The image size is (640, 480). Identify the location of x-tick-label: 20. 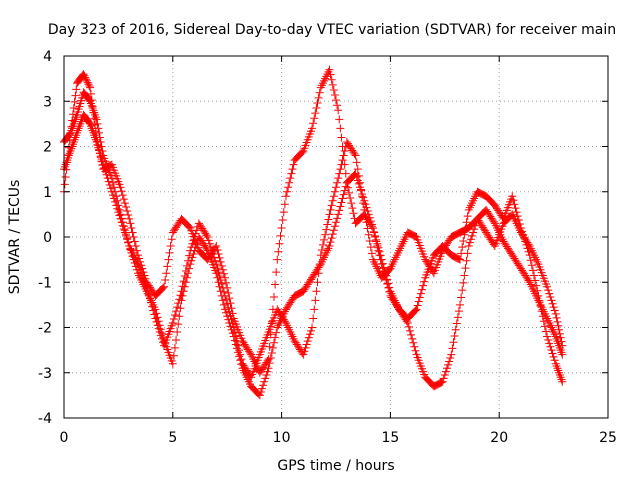
(499, 438).